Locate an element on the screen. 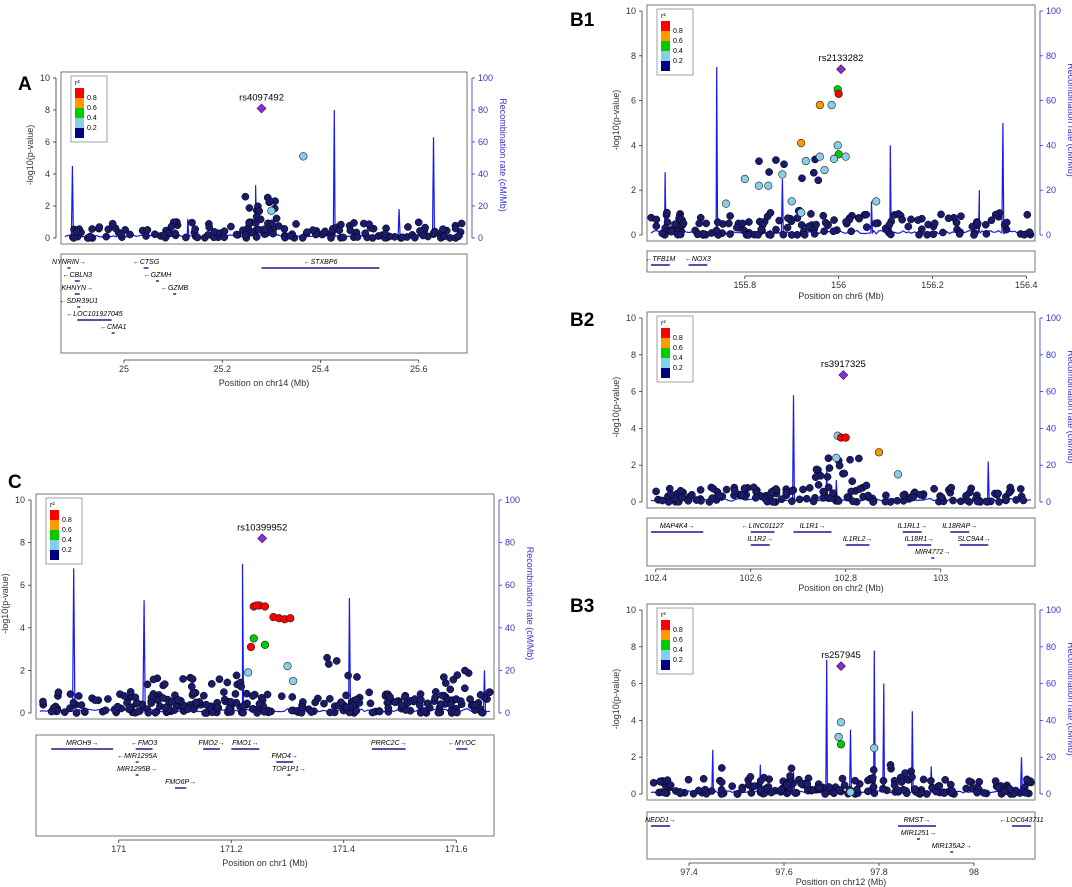  x-tick-label: 103 is located at coordinates (940, 578).